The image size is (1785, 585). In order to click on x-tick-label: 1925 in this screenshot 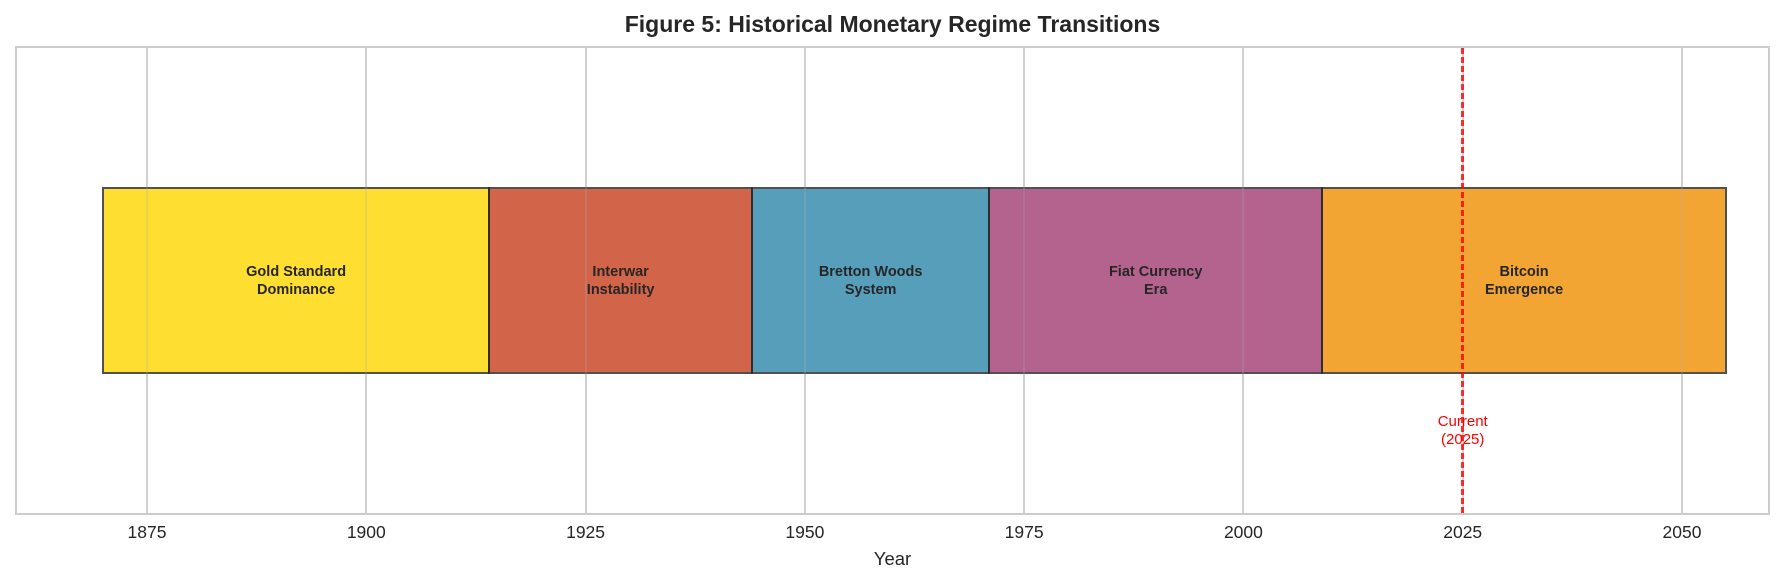, I will do `click(586, 532)`.